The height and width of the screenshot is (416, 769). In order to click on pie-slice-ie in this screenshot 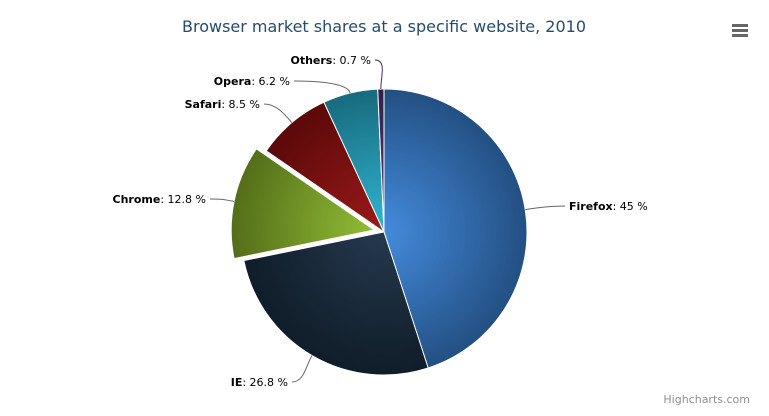, I will do `click(336, 303)`.